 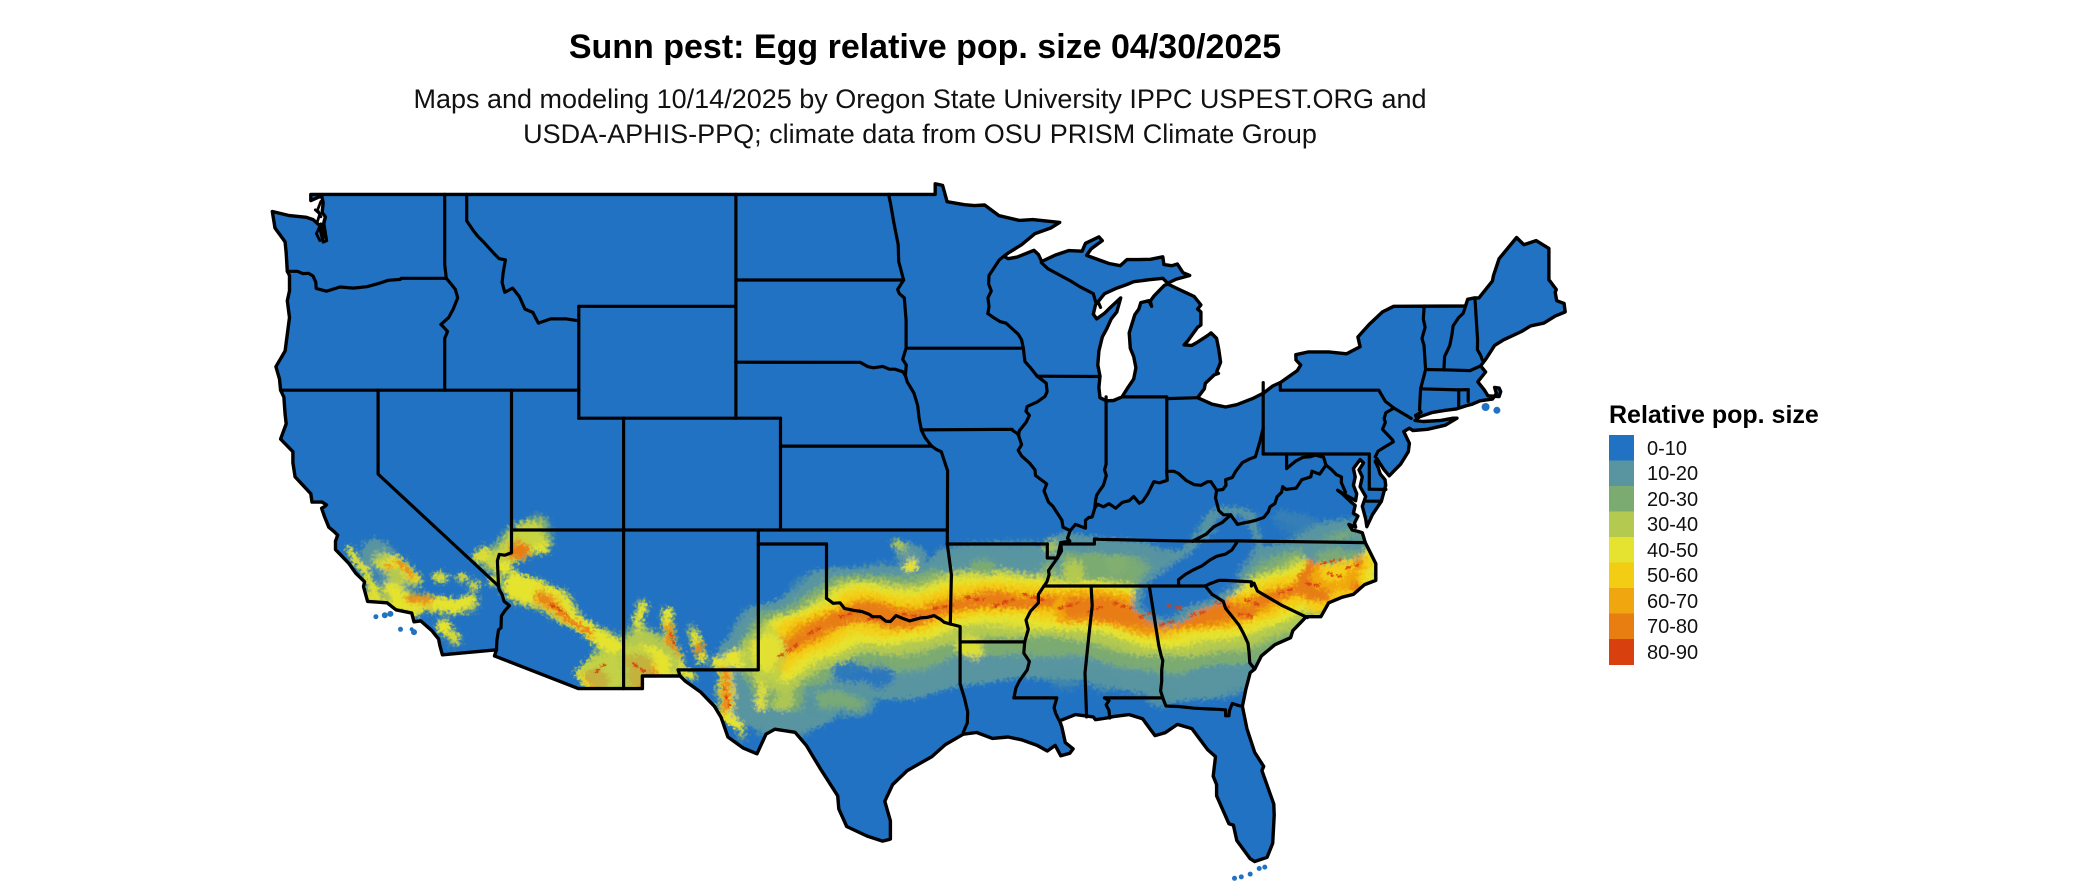 What do you see at coordinates (1672, 627) in the screenshot?
I see `svg-text: 70-80` at bounding box center [1672, 627].